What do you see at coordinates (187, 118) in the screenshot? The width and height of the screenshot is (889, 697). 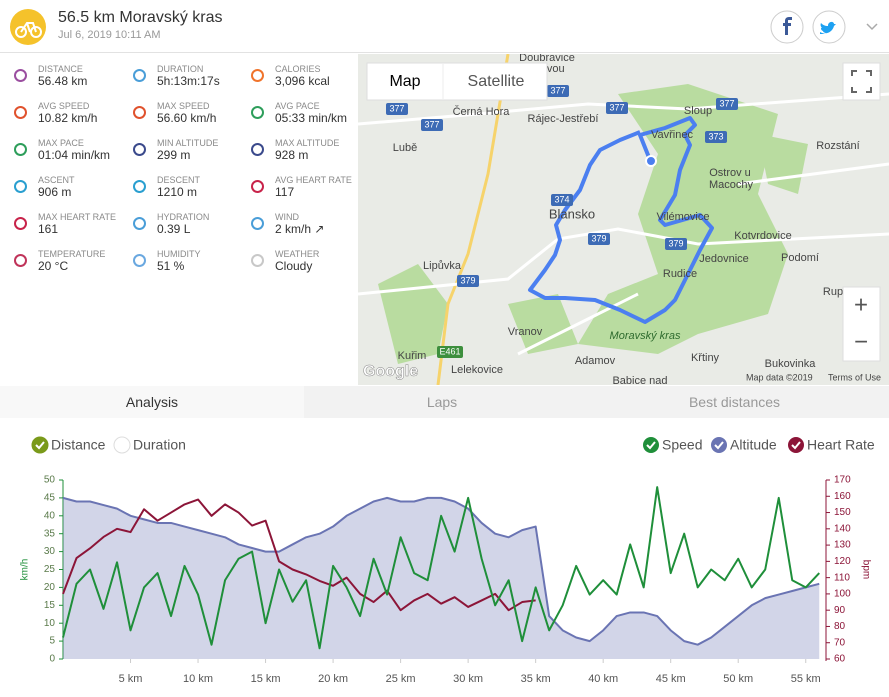 I see `stat-value: 56.60 km/h` at bounding box center [187, 118].